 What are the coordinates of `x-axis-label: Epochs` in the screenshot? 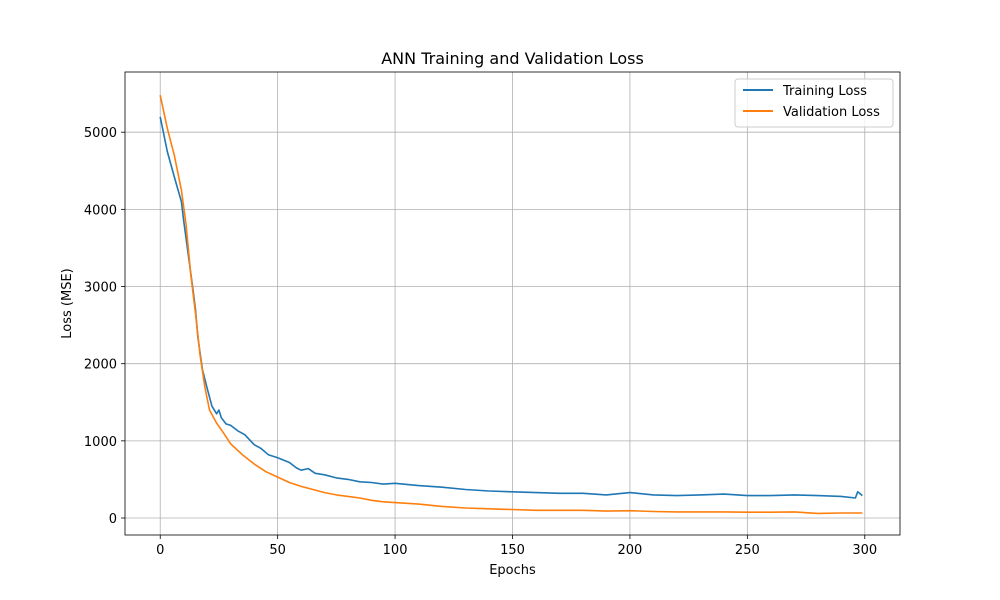 It's located at (512, 570).